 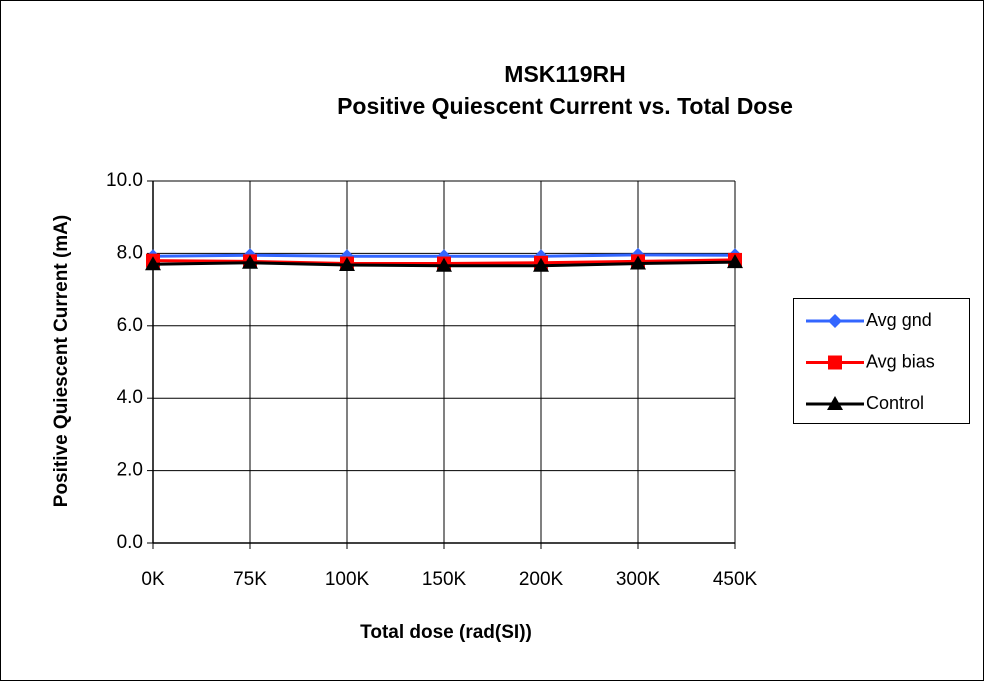 What do you see at coordinates (446, 632) in the screenshot?
I see `x-axis-label: Total dose (rad(SI))` at bounding box center [446, 632].